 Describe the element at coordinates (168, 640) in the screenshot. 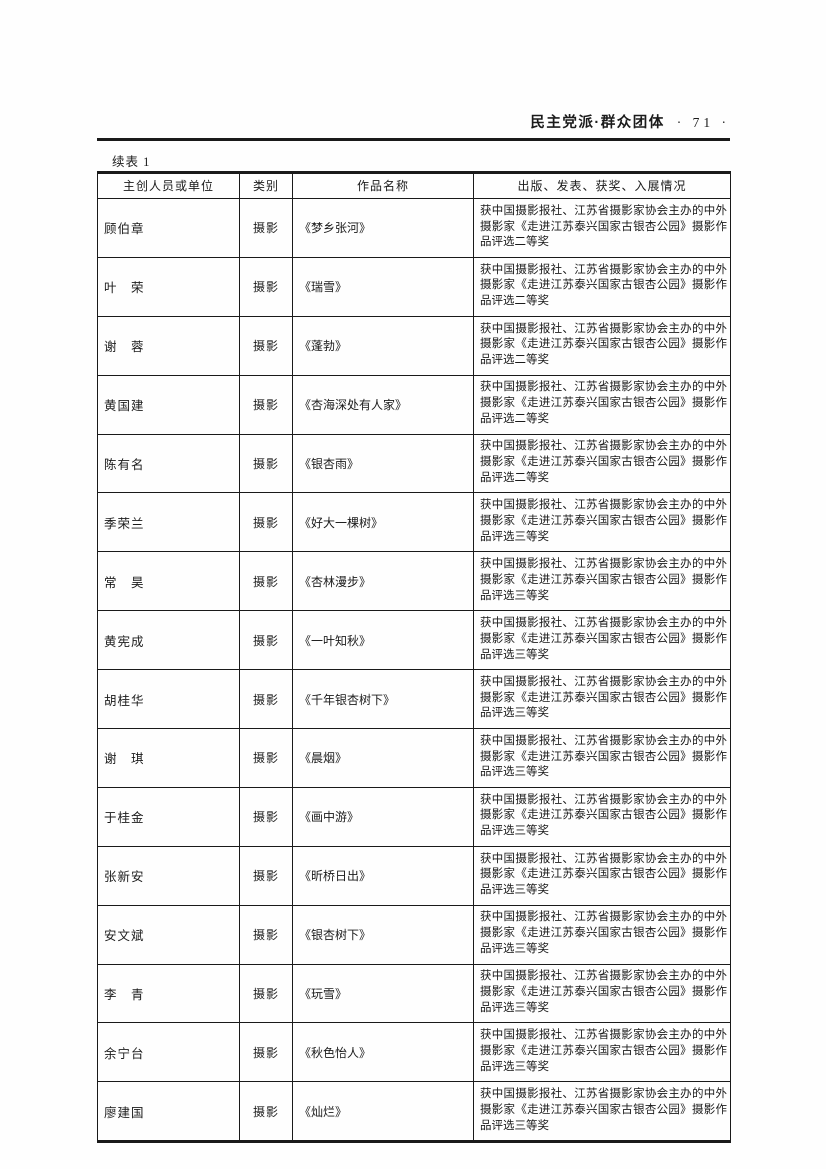

I see `creator-cell: 黄宪成` at that location.